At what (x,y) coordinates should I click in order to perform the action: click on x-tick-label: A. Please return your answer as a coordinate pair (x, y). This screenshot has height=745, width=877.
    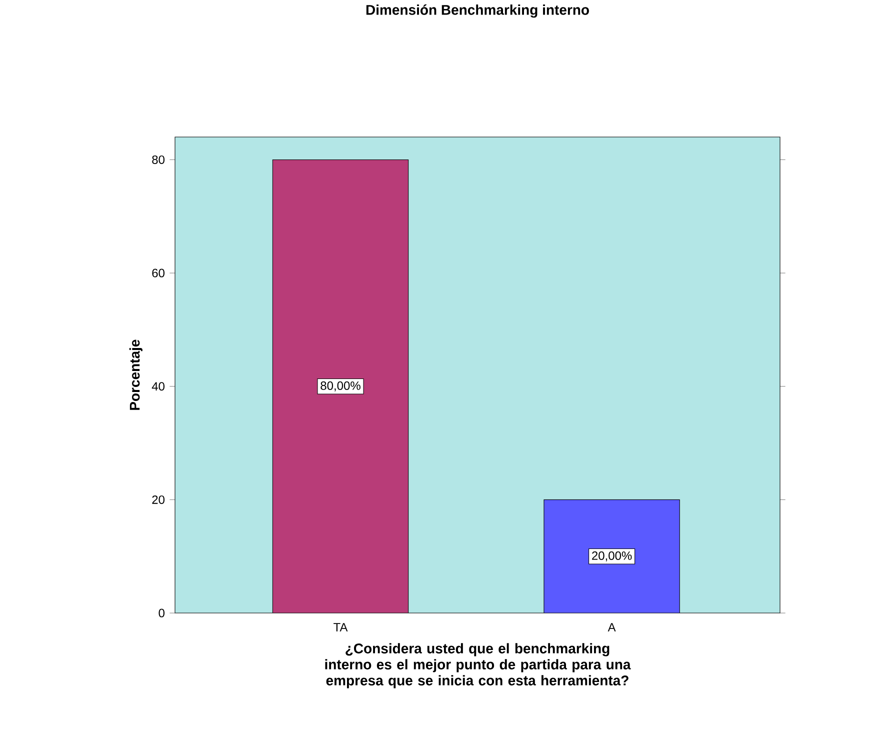
    Looking at the image, I should click on (612, 627).